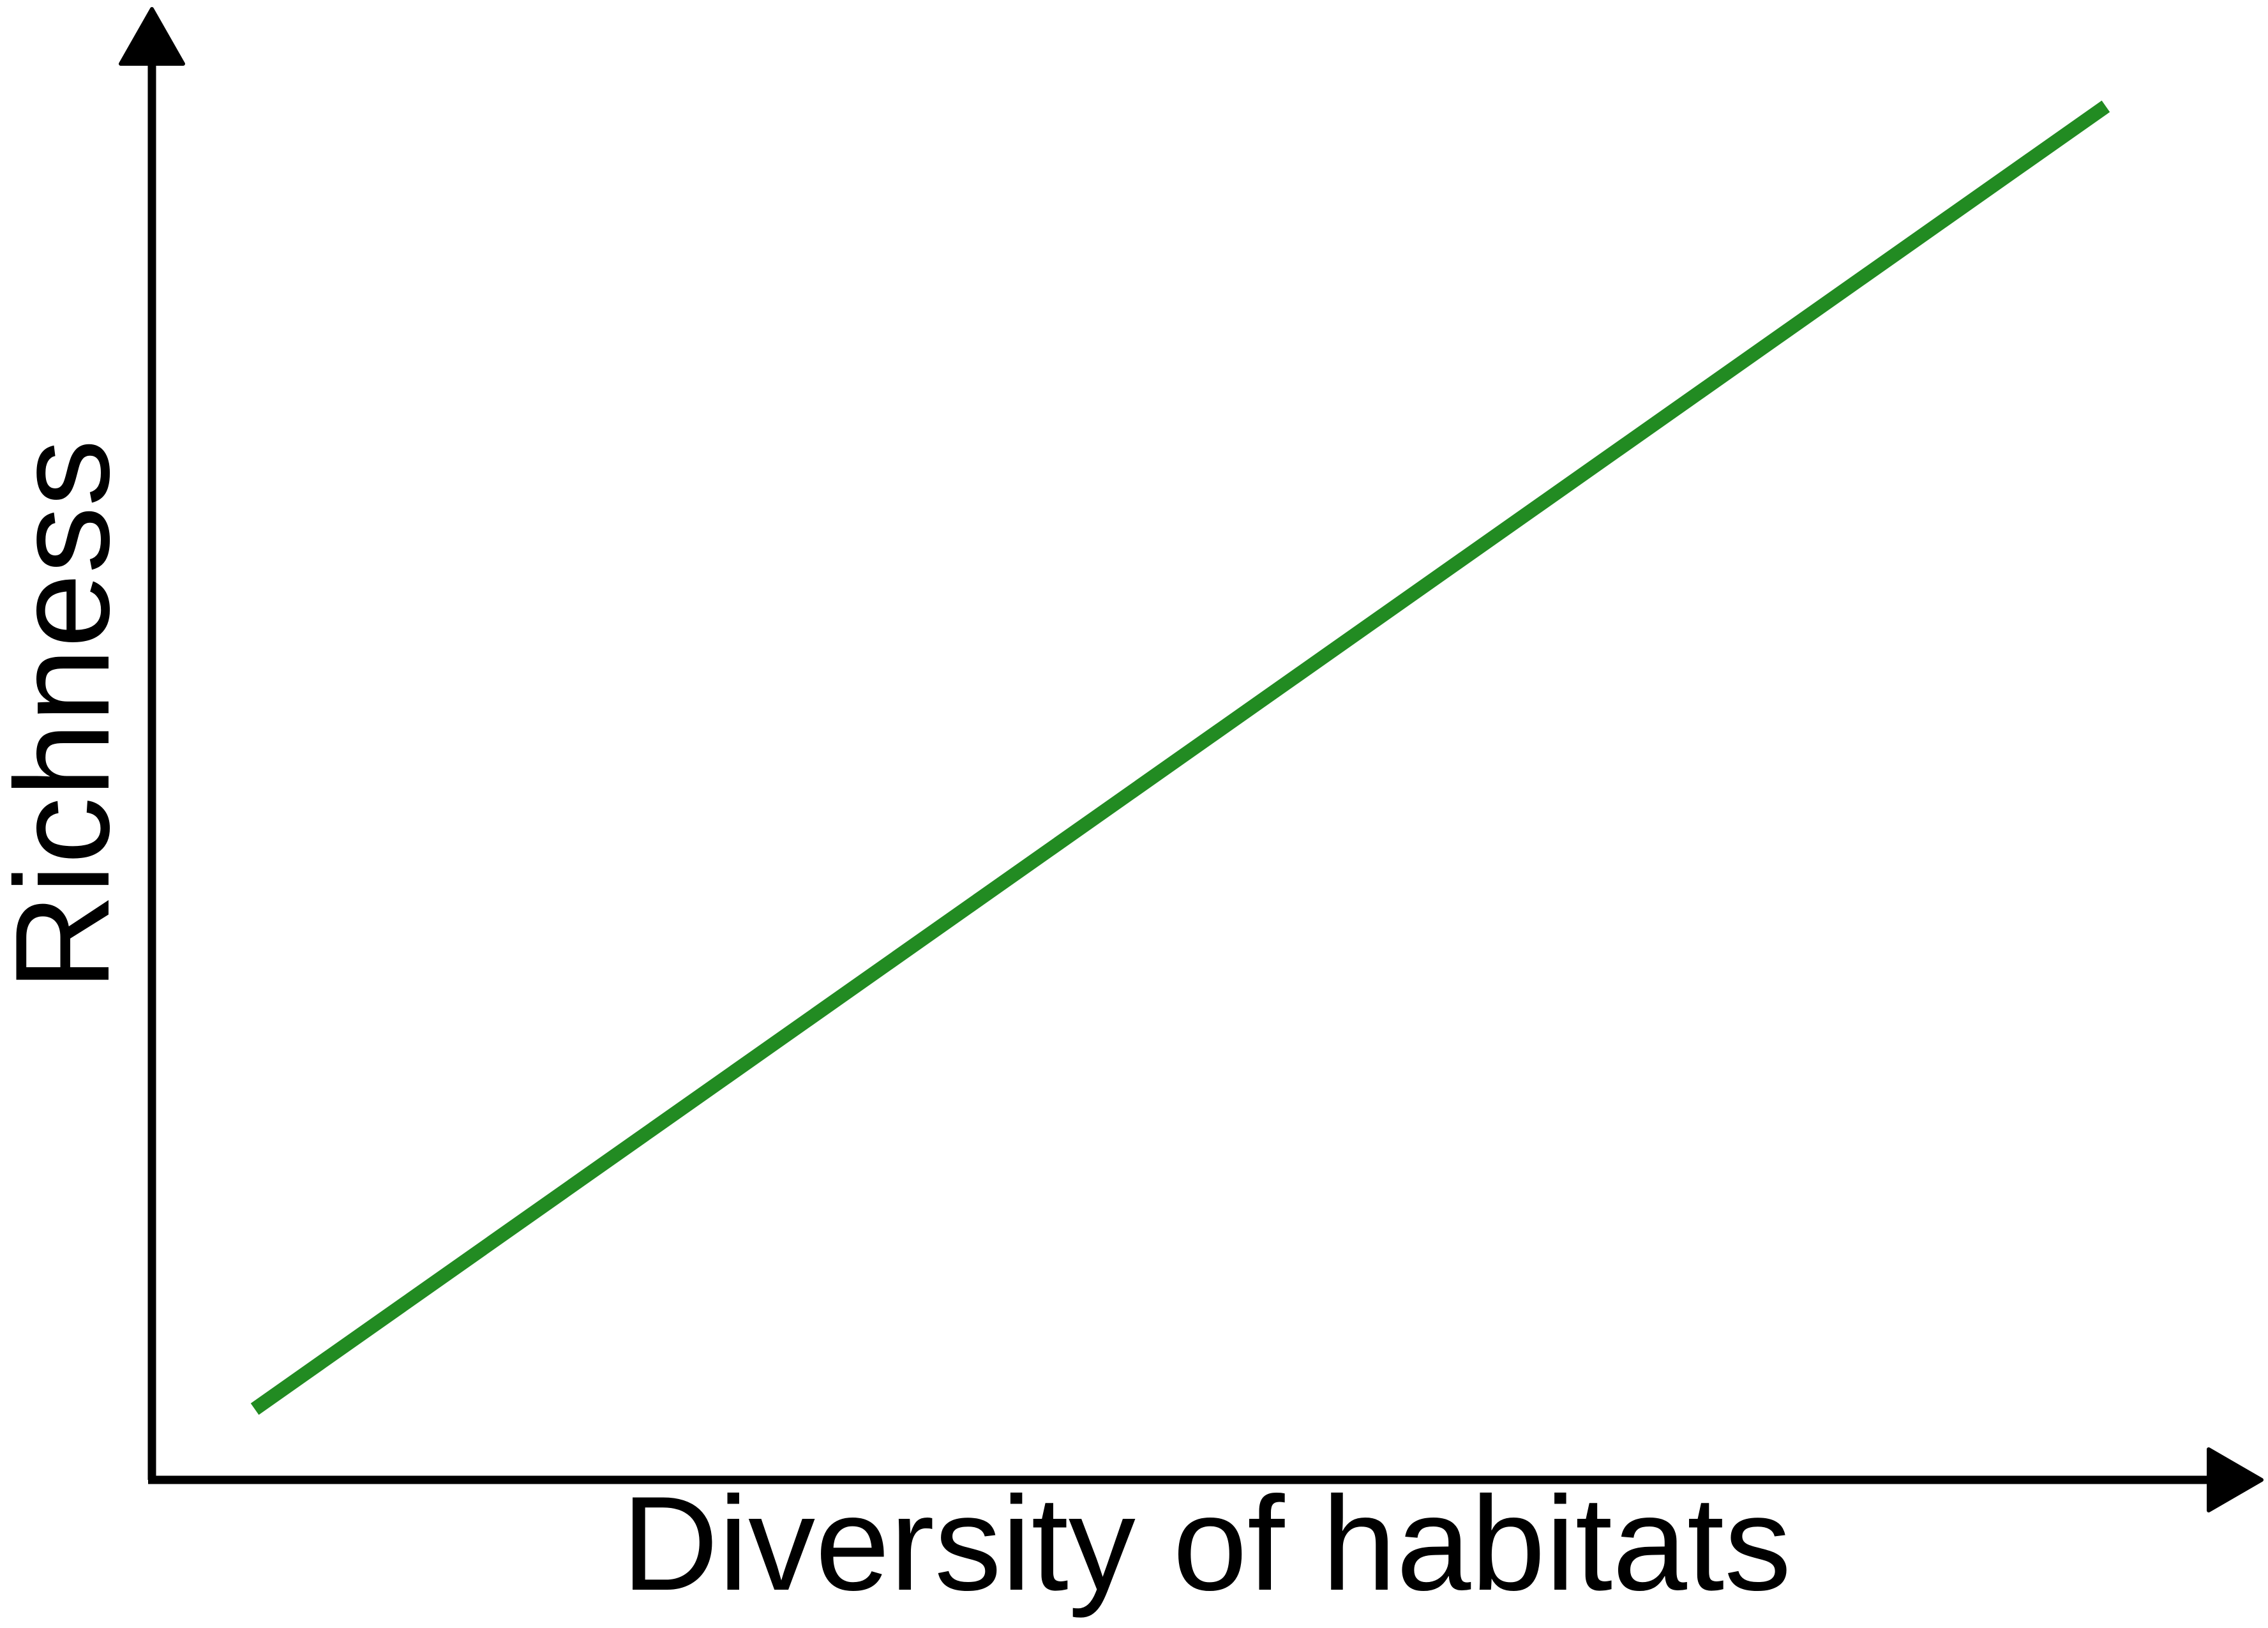  Describe the element at coordinates (2235, 1479) in the screenshot. I see `x-axis-arrowhead` at that location.